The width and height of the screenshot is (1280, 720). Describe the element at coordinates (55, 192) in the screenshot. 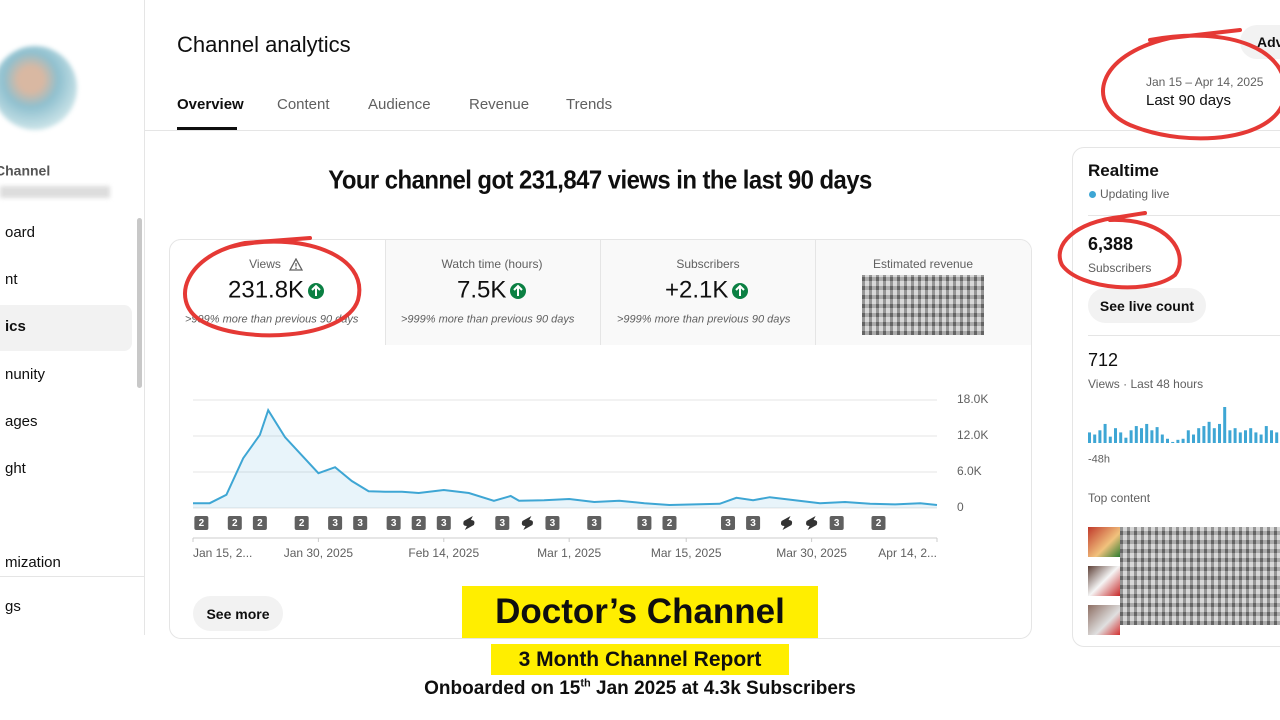

I see `channel-subtitle-blurred` at that location.